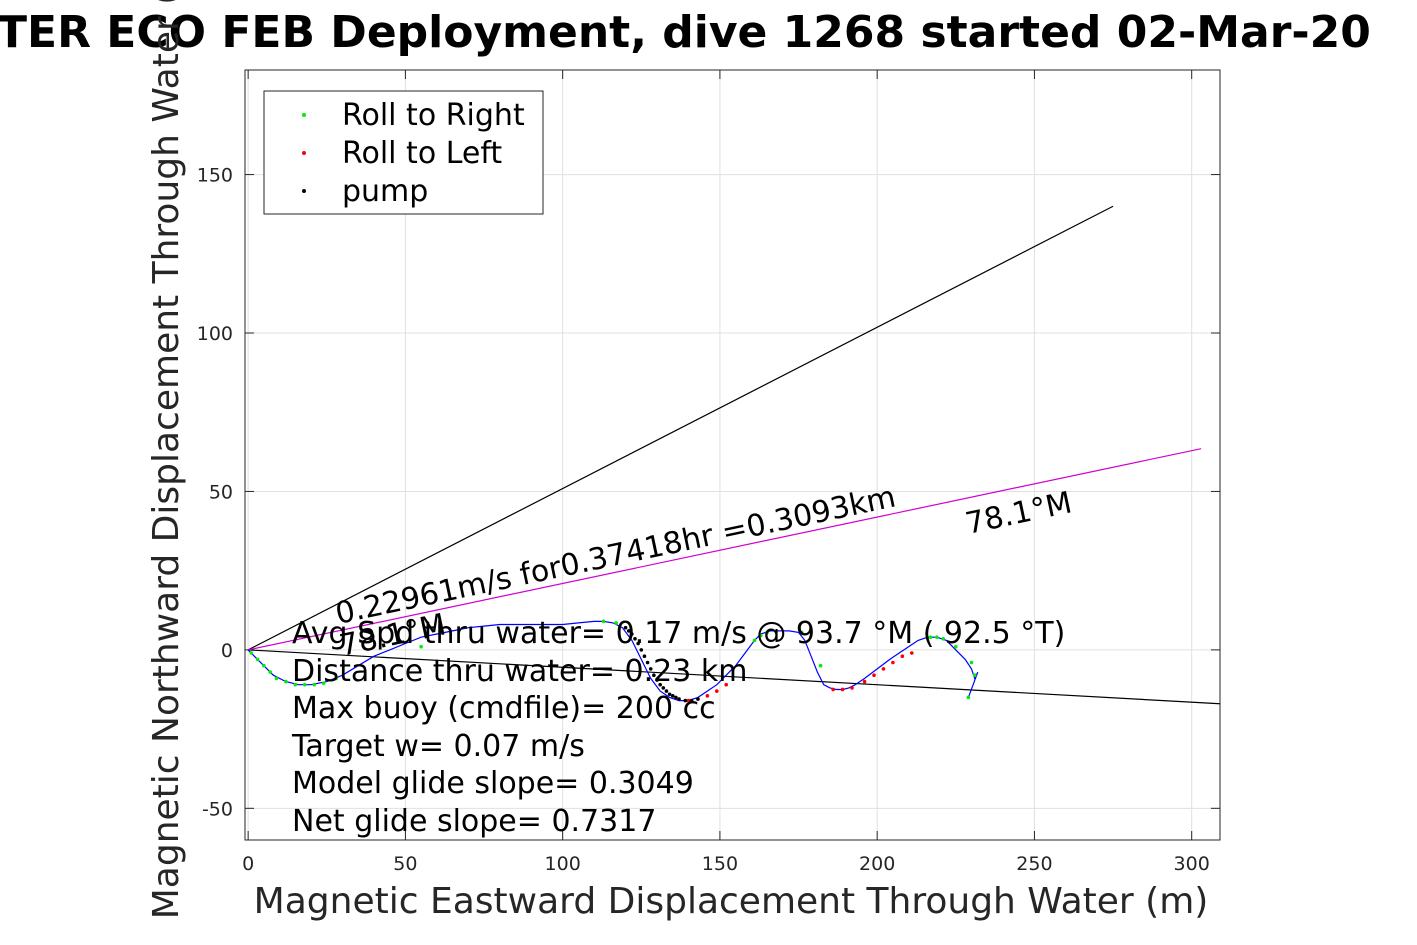 The image size is (1417, 945). I want to click on points-layer, so click(613, 661).